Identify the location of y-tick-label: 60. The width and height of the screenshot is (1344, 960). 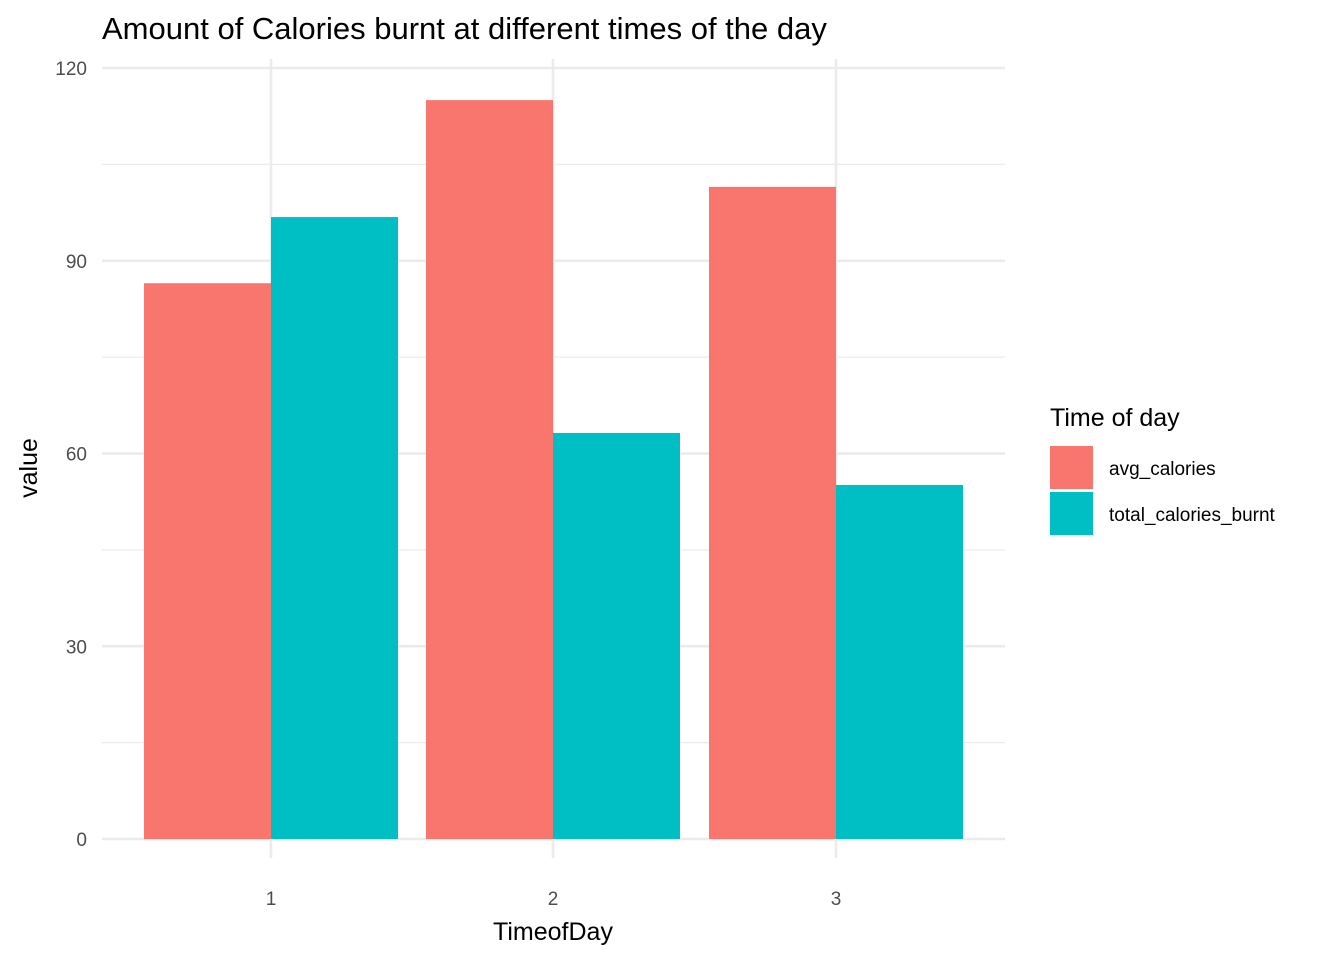
(76, 455).